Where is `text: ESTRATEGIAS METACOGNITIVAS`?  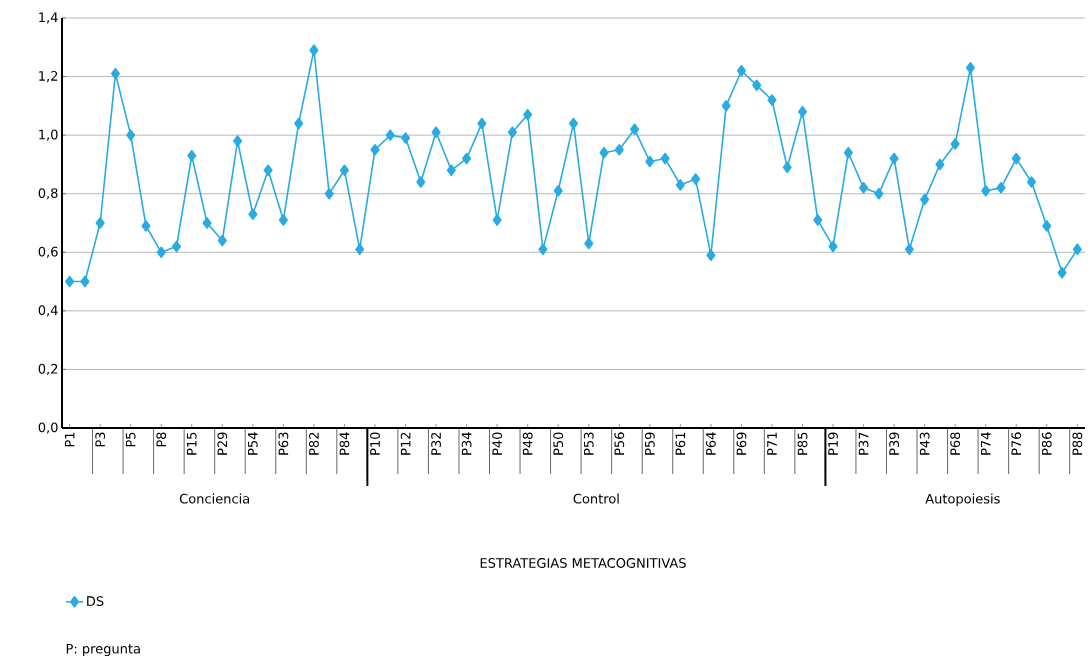 text: ESTRATEGIAS METACOGNITIVAS is located at coordinates (583, 563).